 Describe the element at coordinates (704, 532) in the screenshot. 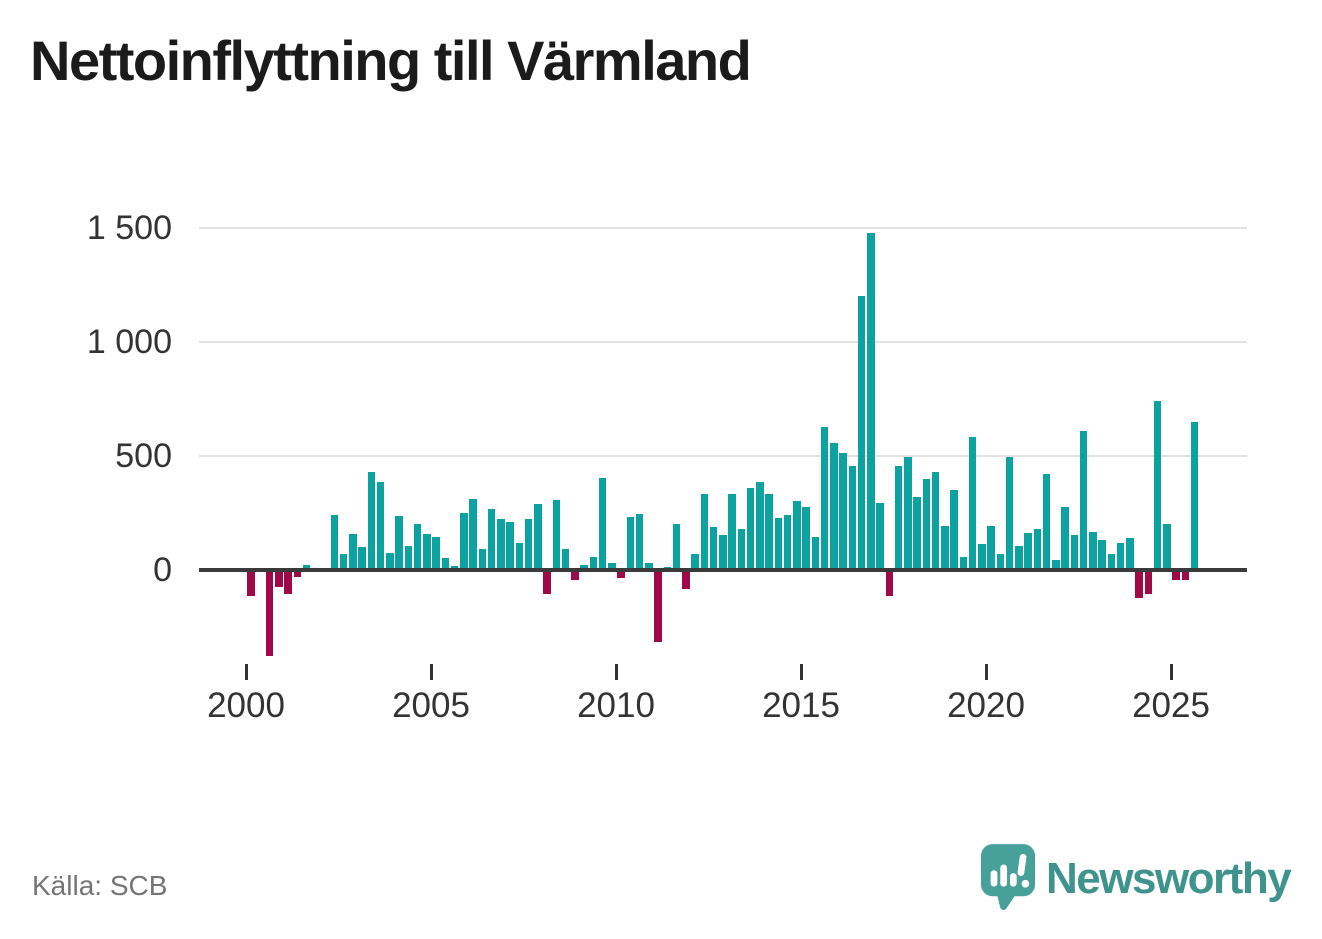

I see `bar-2012-Q2` at that location.